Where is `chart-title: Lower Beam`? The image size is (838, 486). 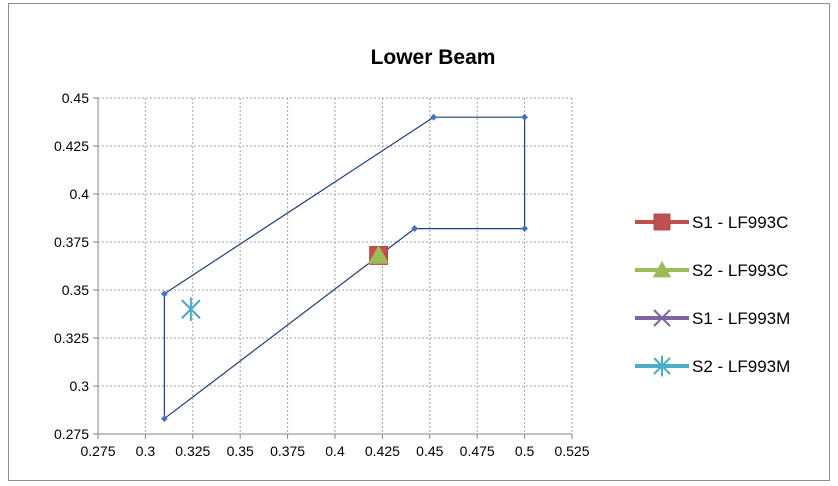
chart-title: Lower Beam is located at coordinates (433, 57).